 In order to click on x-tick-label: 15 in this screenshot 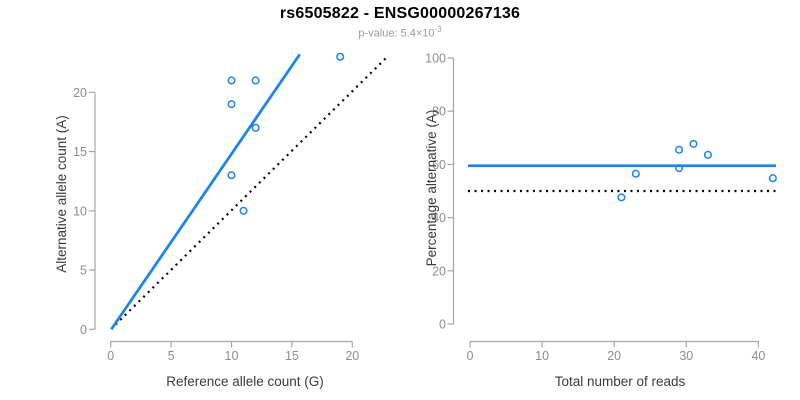, I will do `click(292, 356)`.